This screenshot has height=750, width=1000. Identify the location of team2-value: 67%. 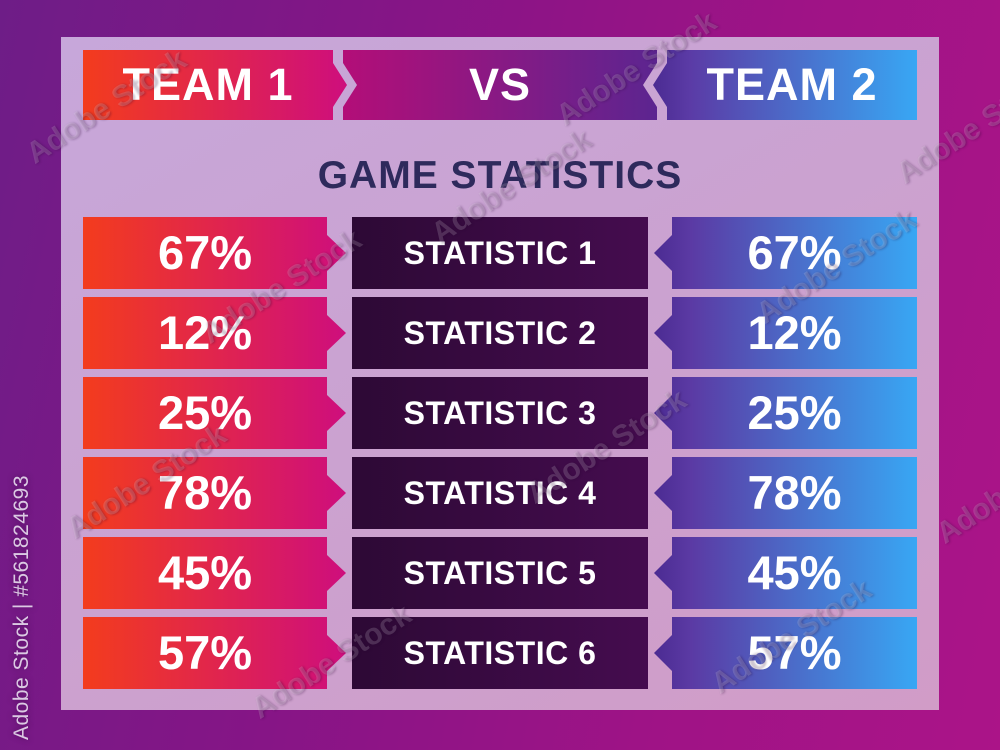
(794, 252).